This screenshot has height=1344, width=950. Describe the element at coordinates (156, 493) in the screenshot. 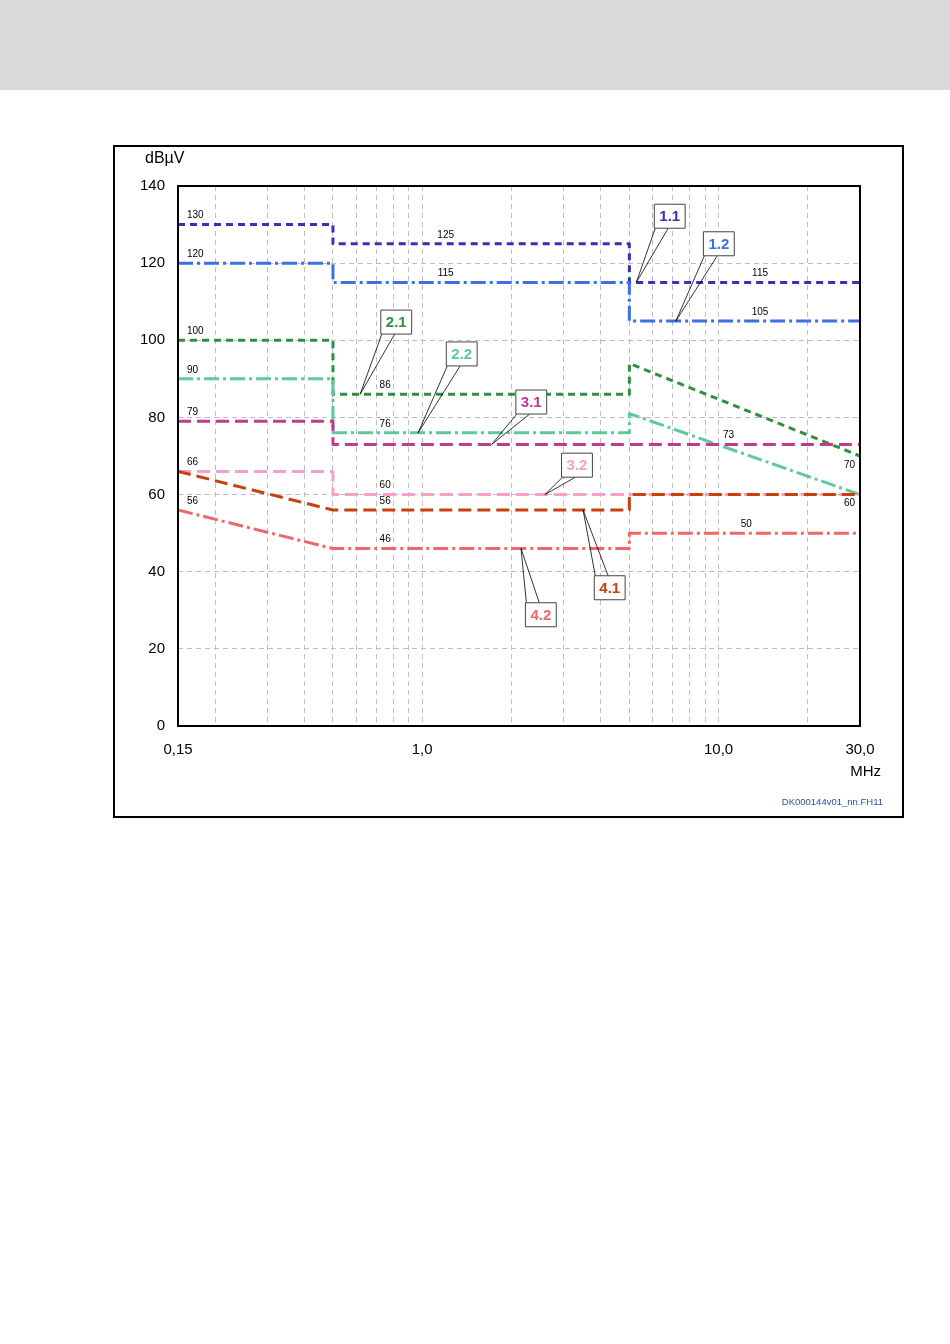

I see `y-tick-label: 60` at that location.